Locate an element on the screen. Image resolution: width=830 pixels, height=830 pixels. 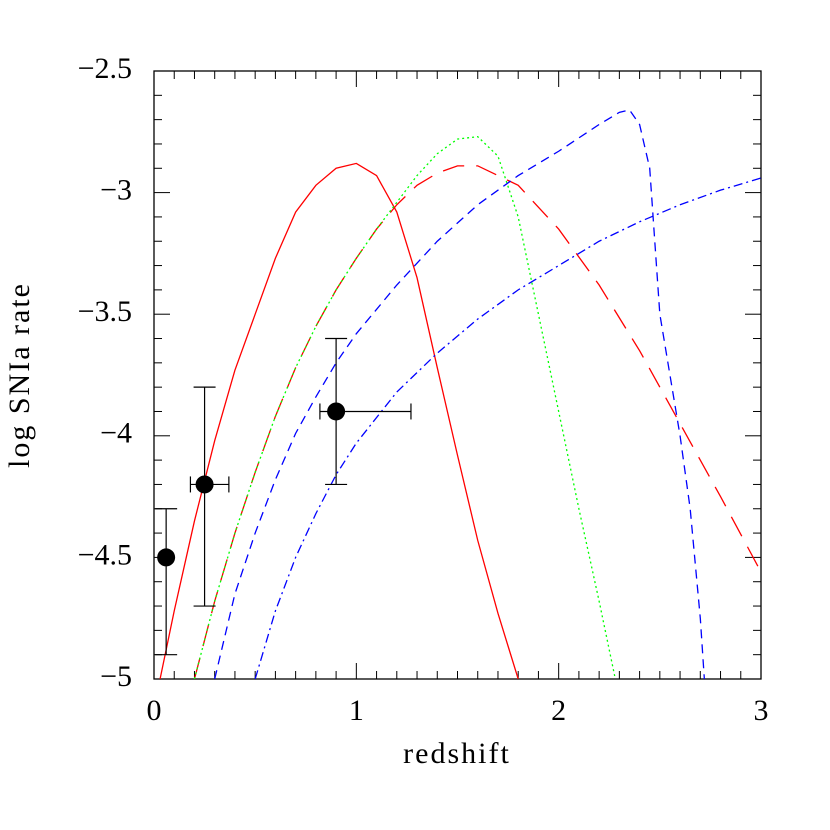
x-axis-label: redshift is located at coordinates (457, 753).